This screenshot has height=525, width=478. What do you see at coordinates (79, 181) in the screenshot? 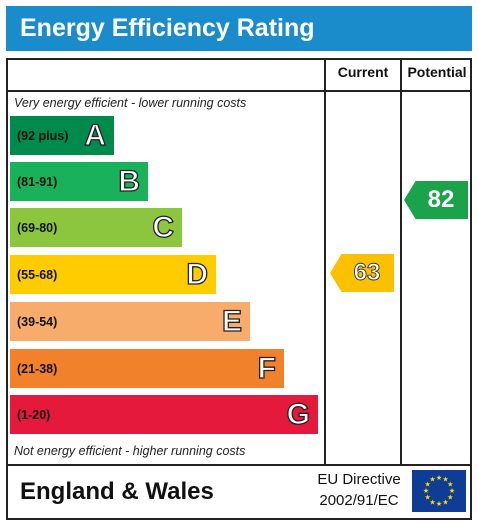
I see `band-b: (81-91) B` at bounding box center [79, 181].